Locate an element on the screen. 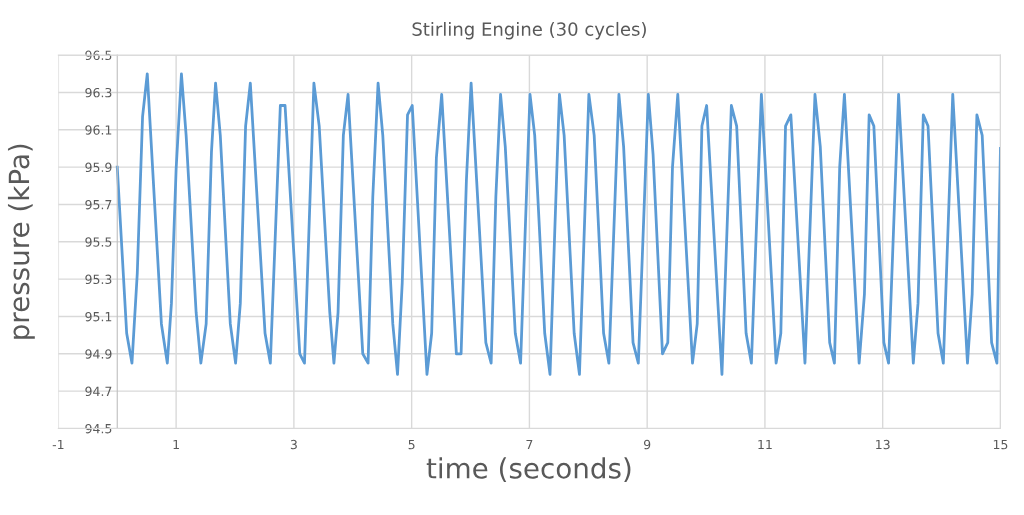 This screenshot has width=1024, height=515. x-tick-label: 5 is located at coordinates (411, 444).